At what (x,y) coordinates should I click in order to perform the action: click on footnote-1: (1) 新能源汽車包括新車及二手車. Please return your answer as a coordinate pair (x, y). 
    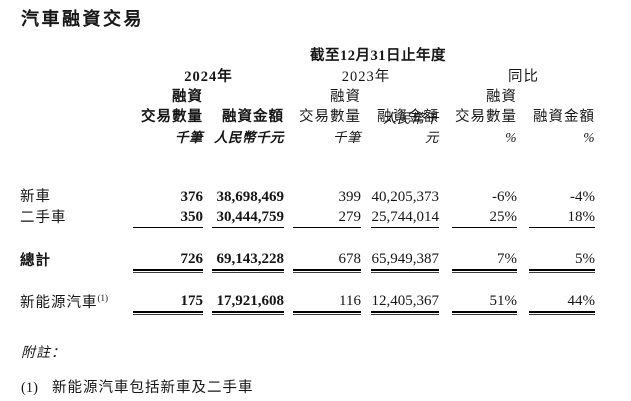
    Looking at the image, I should click on (137, 386).